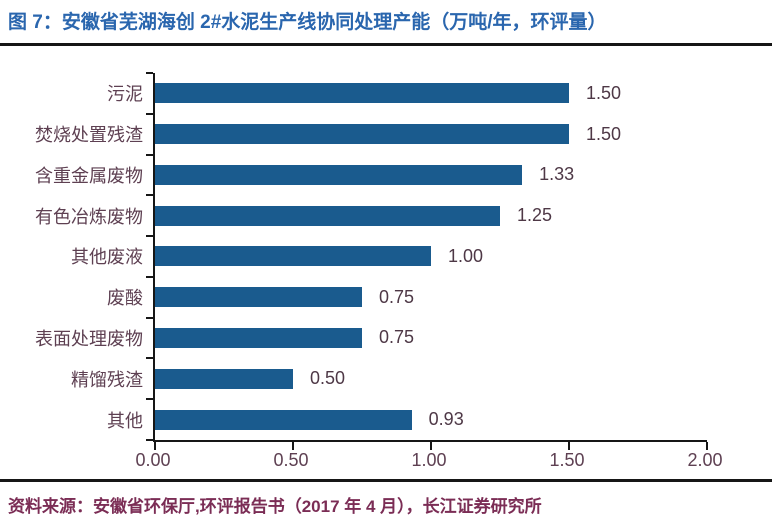 This screenshot has height=528, width=772. I want to click on category-label: 有色冶炼废物, so click(89, 216).